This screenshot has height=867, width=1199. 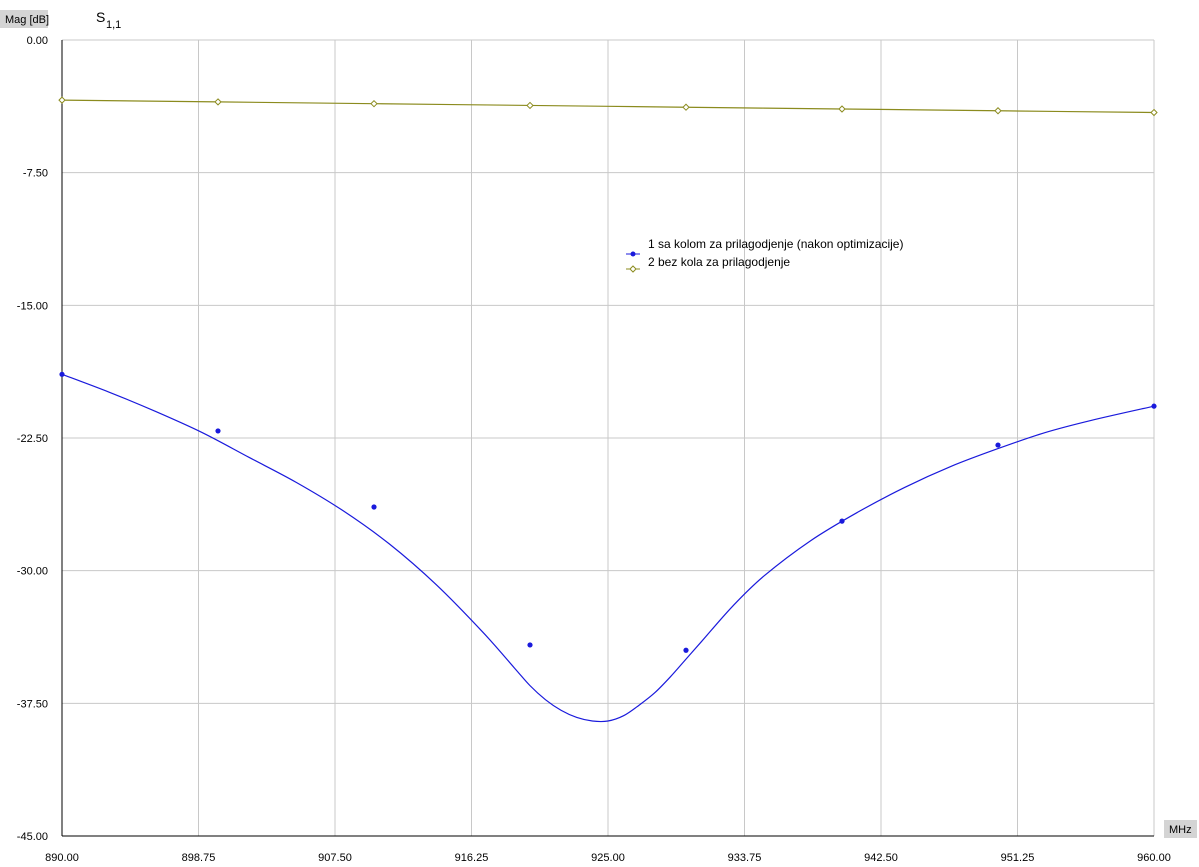 I want to click on y-axis-label-background, so click(x=24, y=19).